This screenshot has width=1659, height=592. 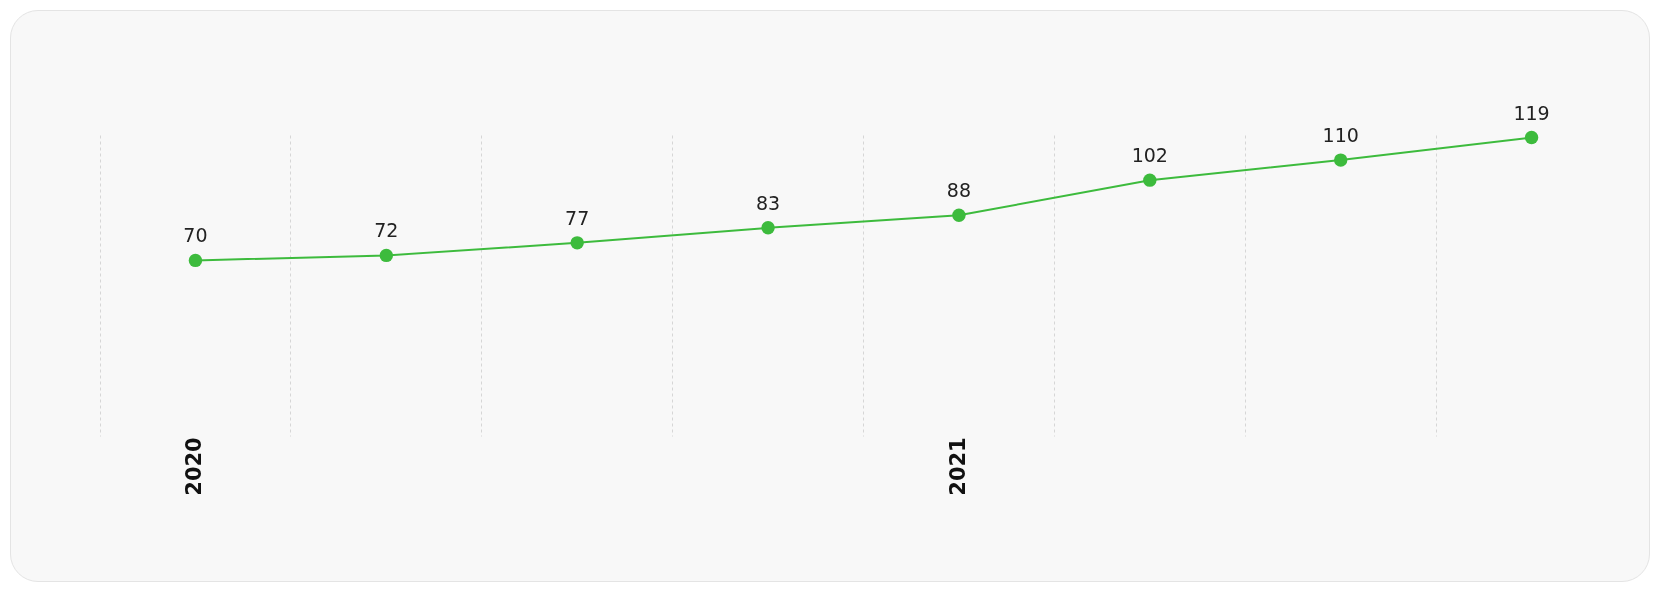 I want to click on data-label: 88, so click(x=959, y=190).